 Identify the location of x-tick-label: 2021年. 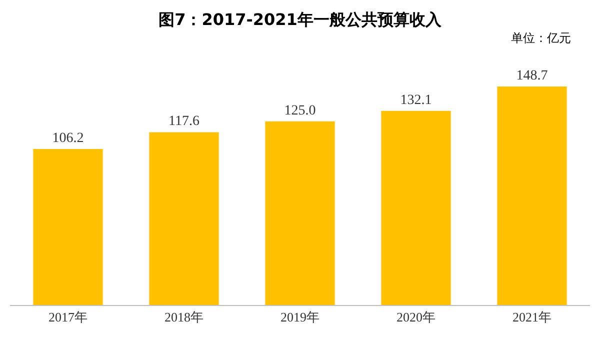
(532, 317).